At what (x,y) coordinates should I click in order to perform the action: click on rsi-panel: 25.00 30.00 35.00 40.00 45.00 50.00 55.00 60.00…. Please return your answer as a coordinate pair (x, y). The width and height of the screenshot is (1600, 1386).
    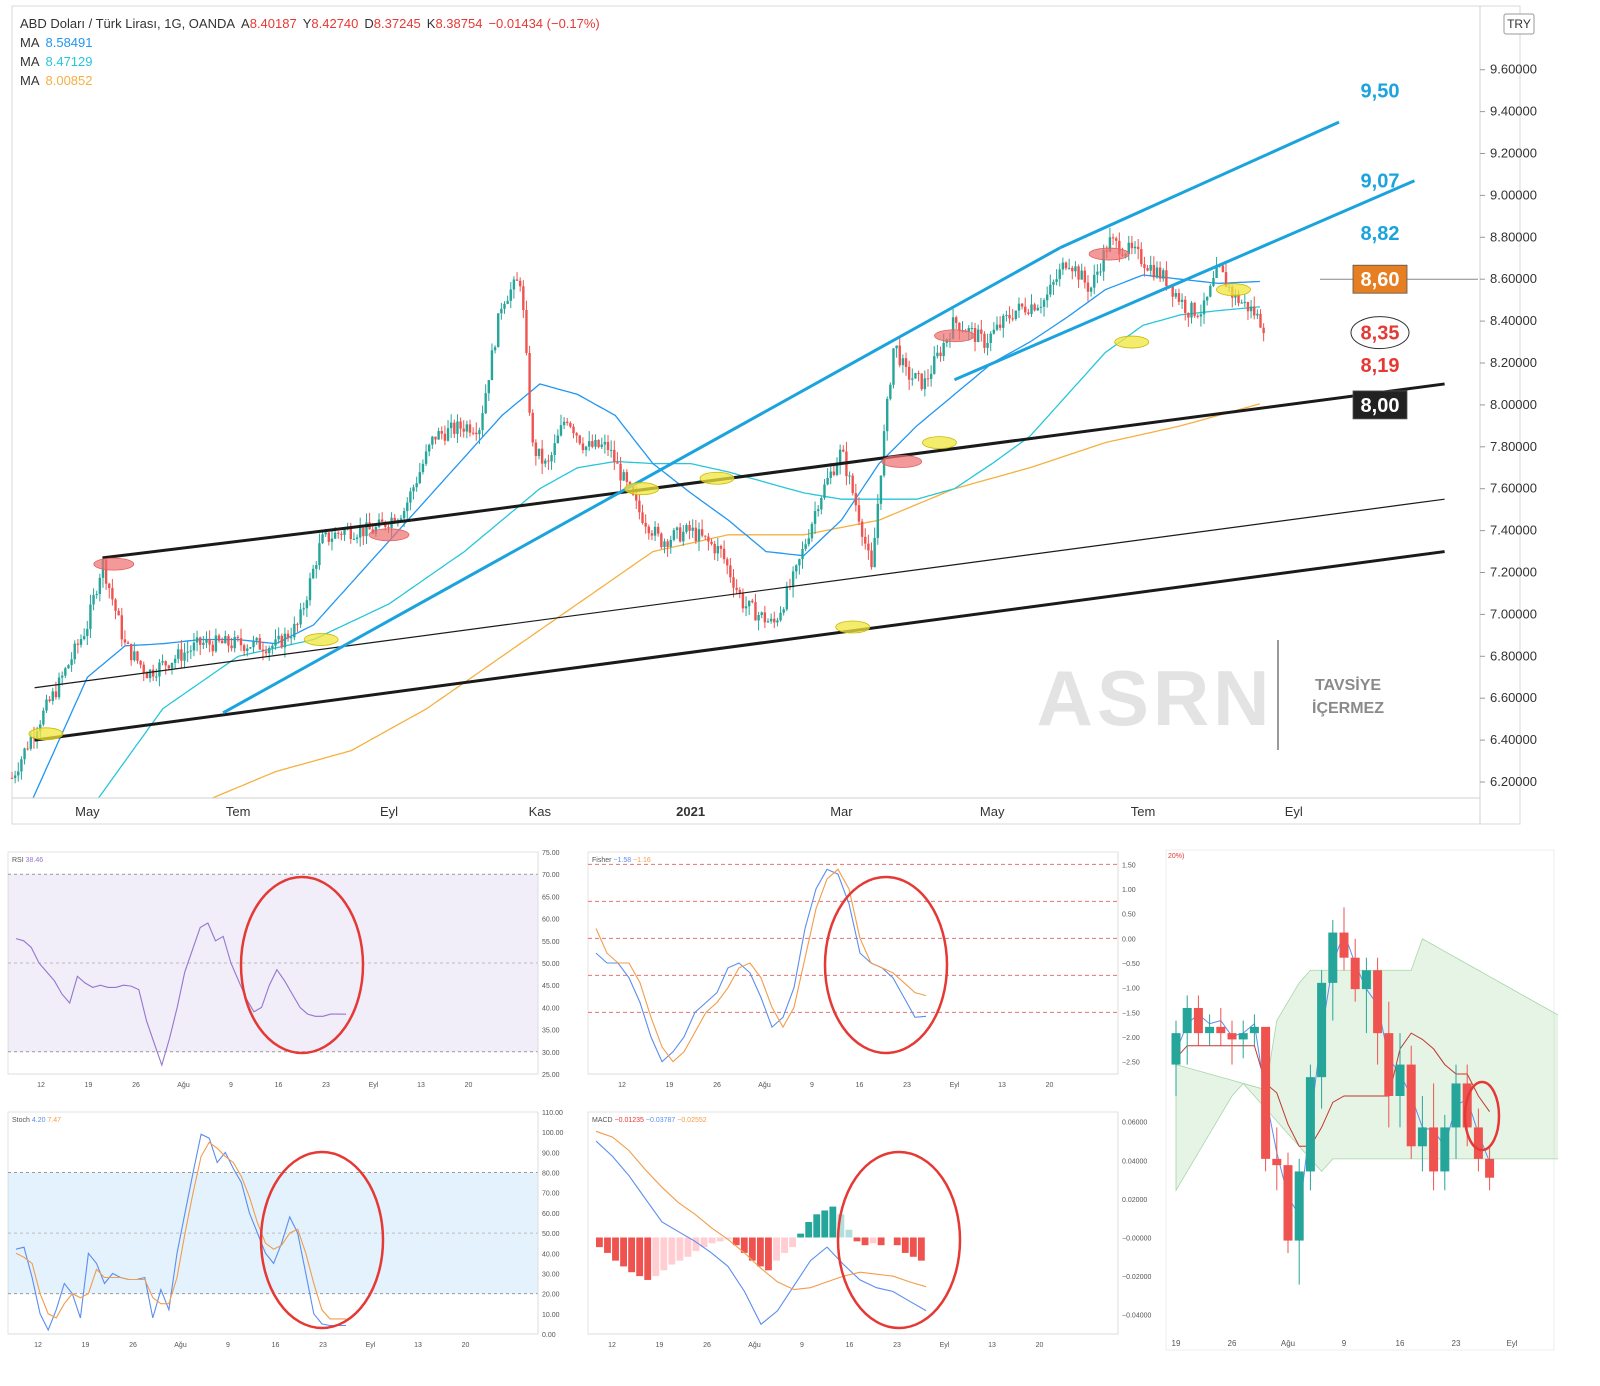
    Looking at the image, I should click on (290, 973).